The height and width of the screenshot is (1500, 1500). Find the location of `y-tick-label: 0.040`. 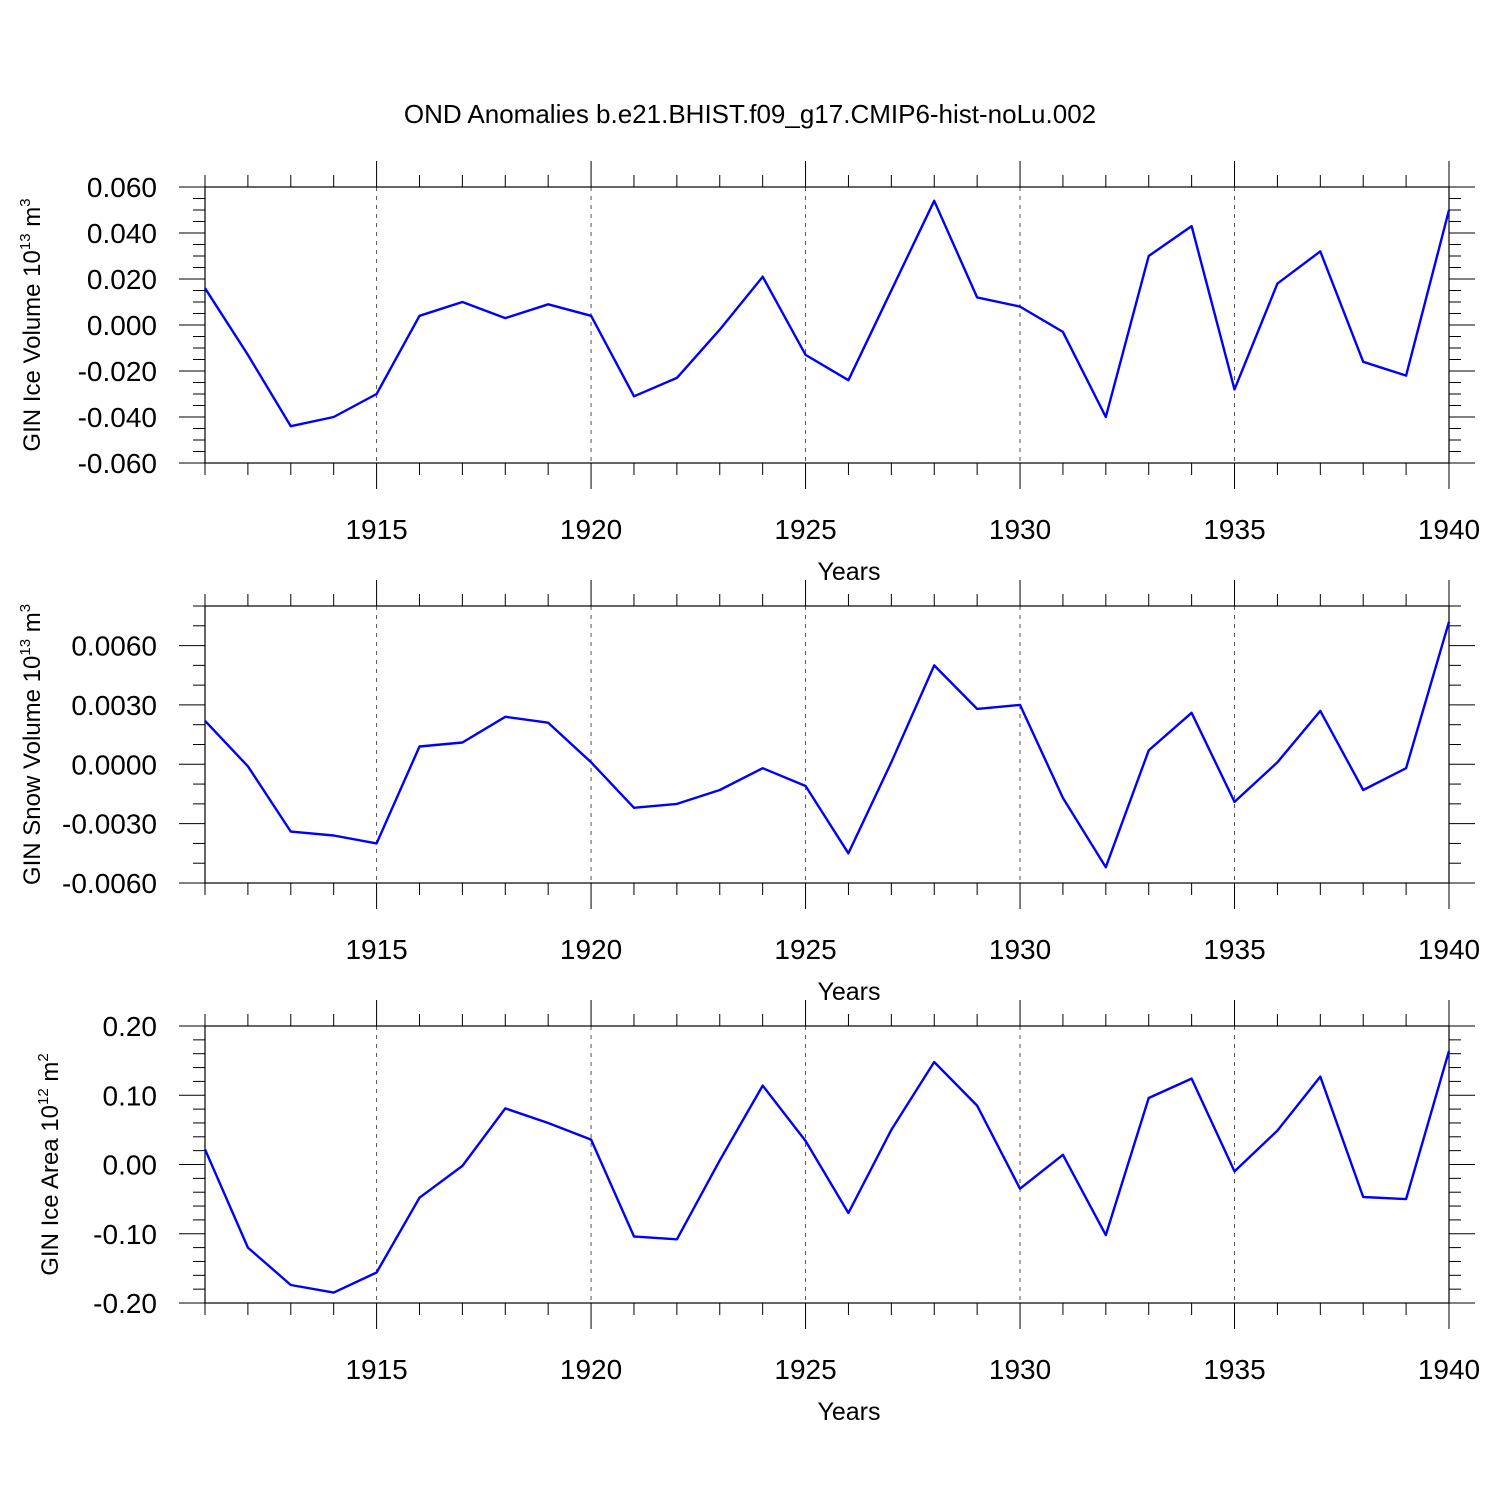

y-tick-label: 0.040 is located at coordinates (122, 233).